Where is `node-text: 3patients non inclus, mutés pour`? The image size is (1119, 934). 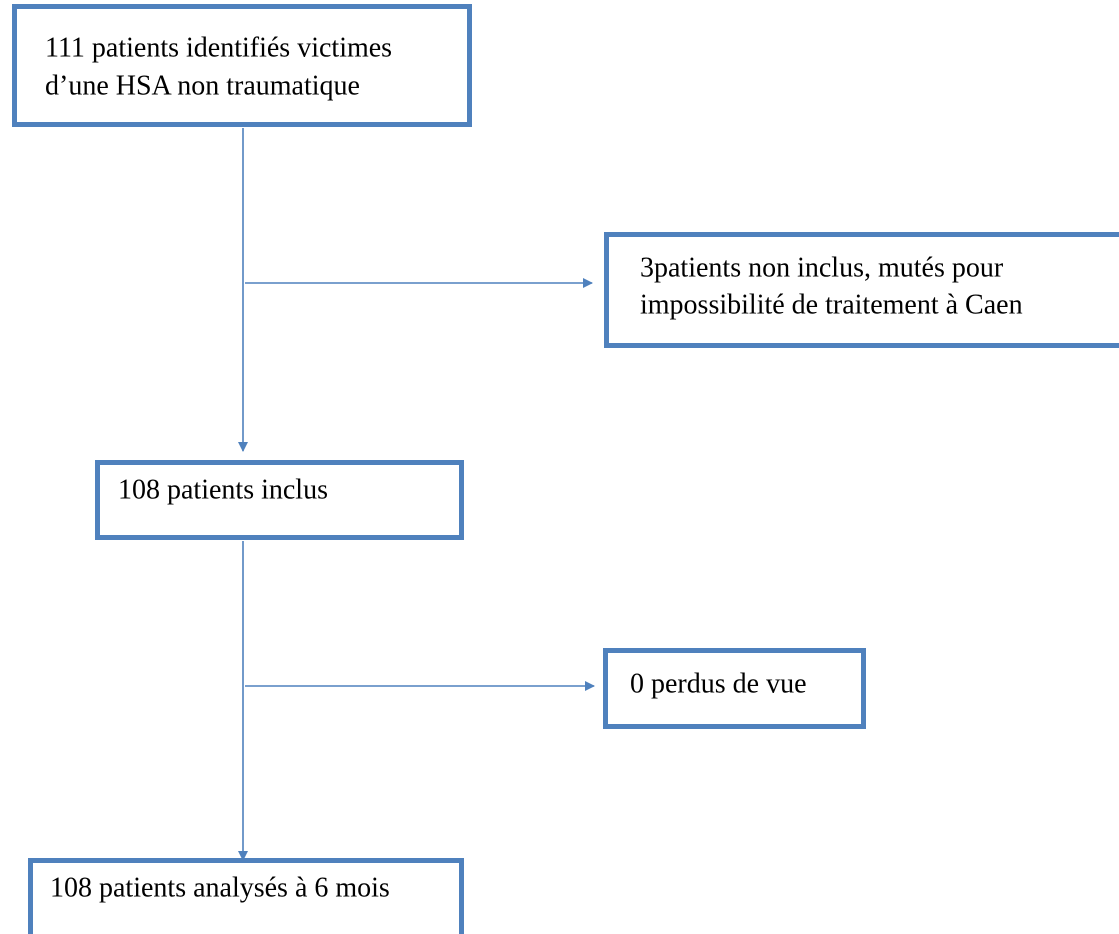
node-text: 3patients non inclus, mutés pour is located at coordinates (822, 267).